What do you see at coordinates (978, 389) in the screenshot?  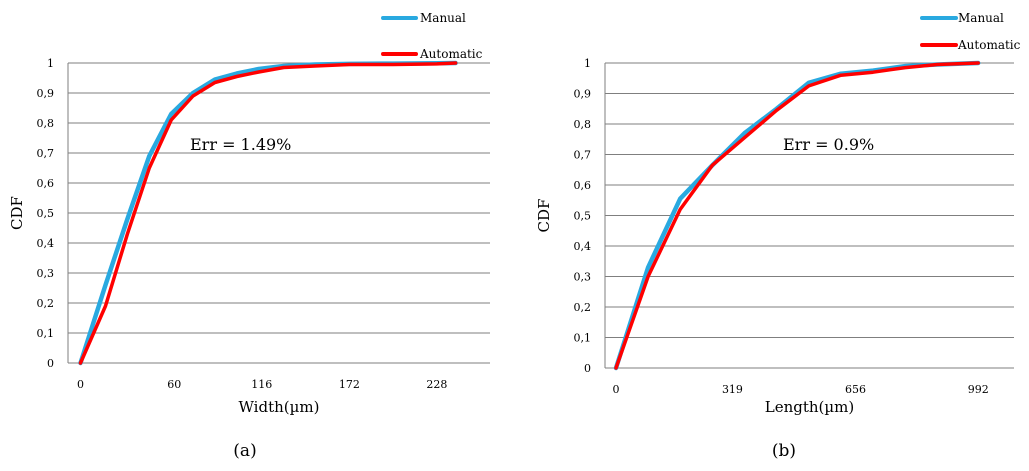 I see `x-tick-label: 992` at bounding box center [978, 389].